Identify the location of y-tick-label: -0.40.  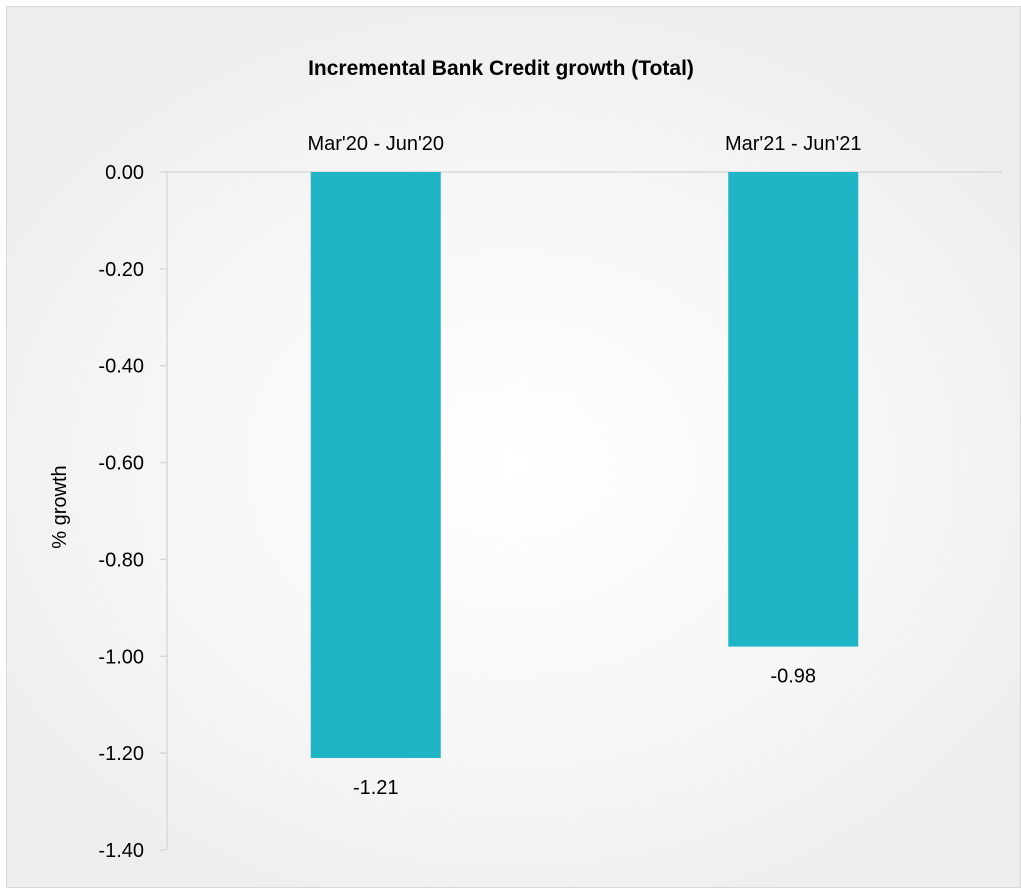
(121, 367).